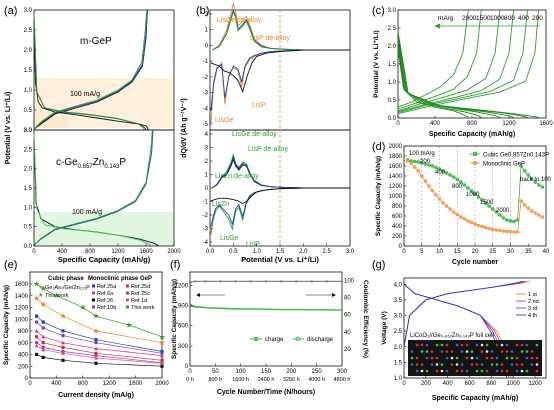 The image size is (554, 410). I want to click on panel-d-xtick-label: 25, so click(492, 252).